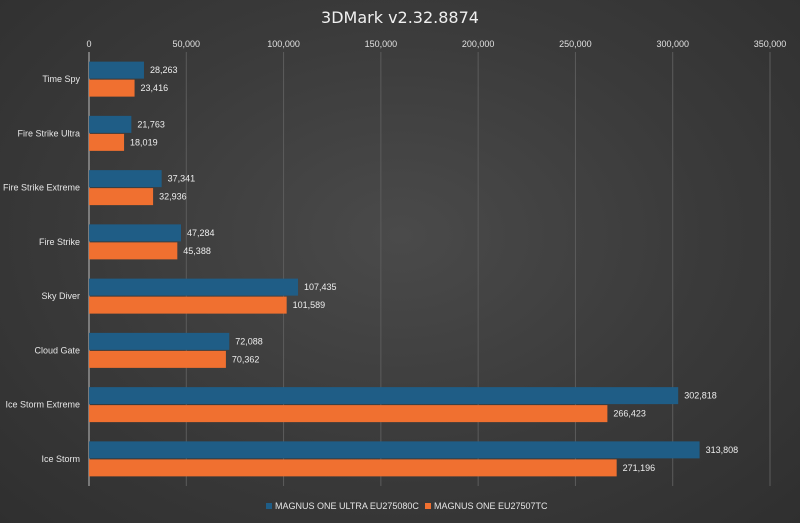 The image size is (800, 523). Describe the element at coordinates (61, 79) in the screenshot. I see `category-label: Time Spy` at that location.